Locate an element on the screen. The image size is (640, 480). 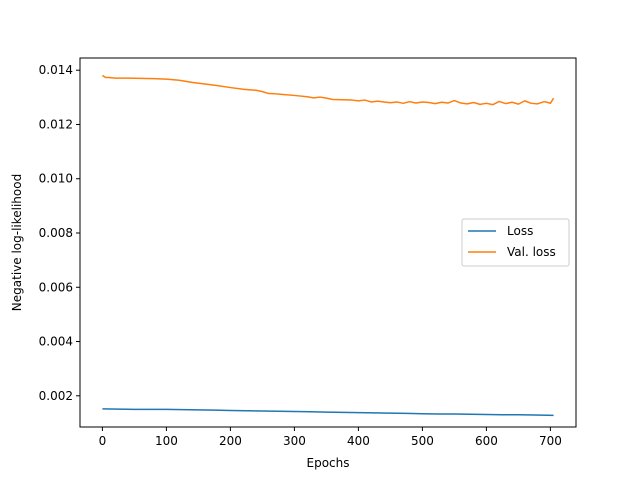
y-tick-label: 0.008 is located at coordinates (56, 233).